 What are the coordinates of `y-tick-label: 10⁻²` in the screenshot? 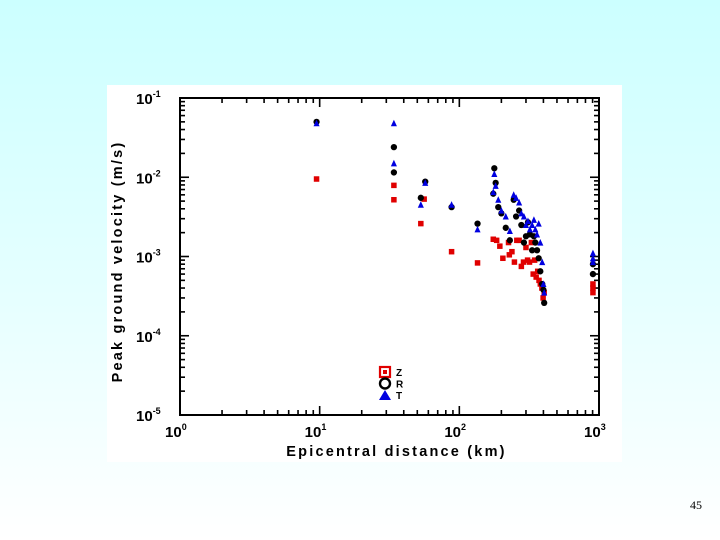 It's located at (148, 177).